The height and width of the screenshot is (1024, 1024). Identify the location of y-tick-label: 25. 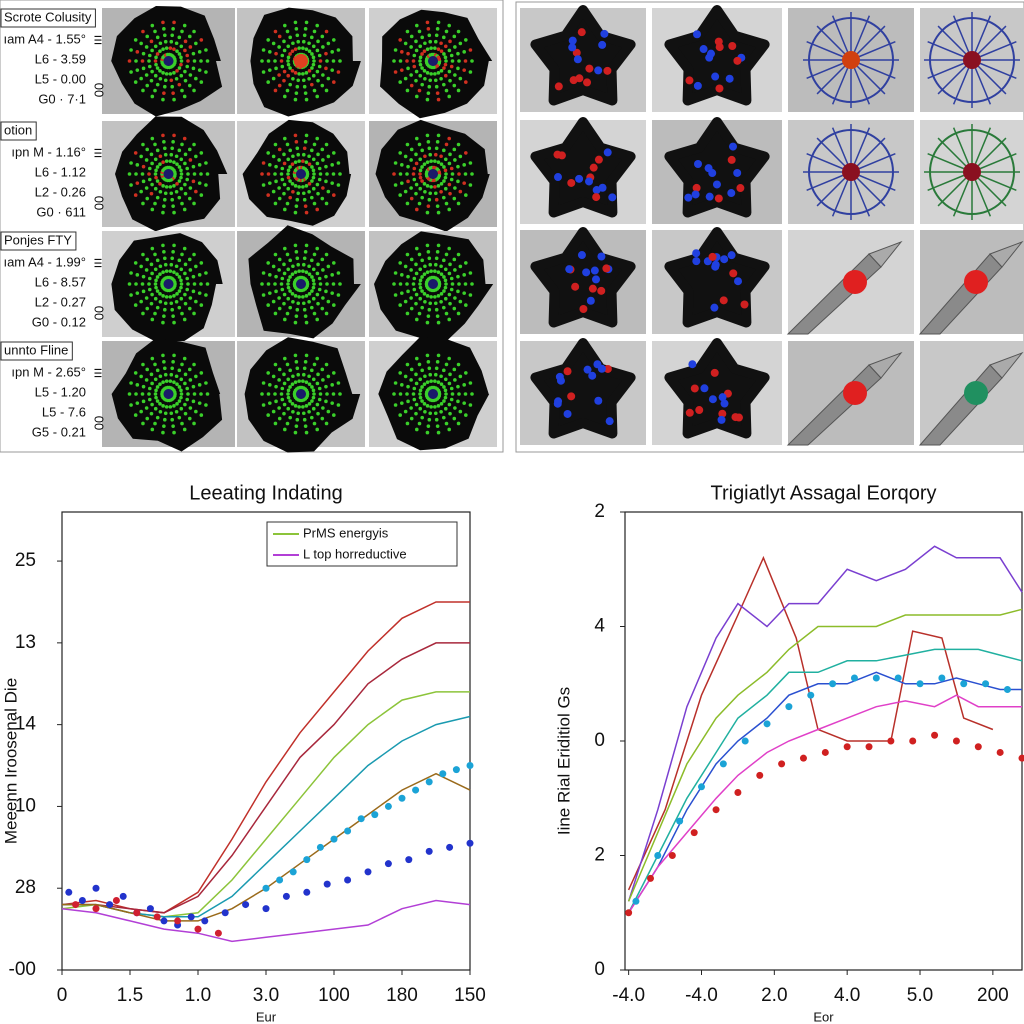
(25, 560).